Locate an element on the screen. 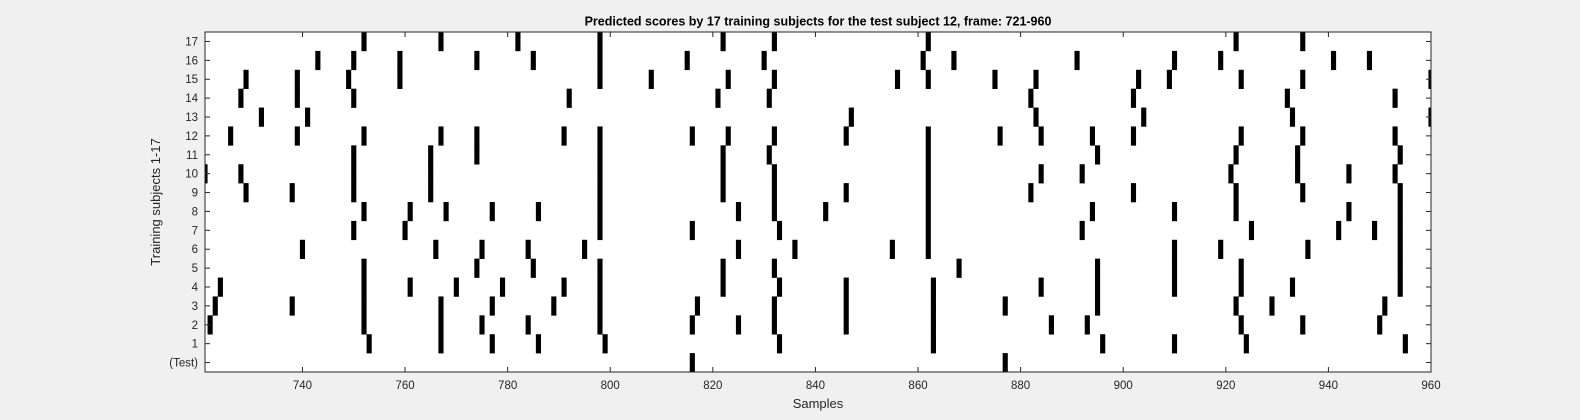  y-tick-label: 2 is located at coordinates (195, 326).